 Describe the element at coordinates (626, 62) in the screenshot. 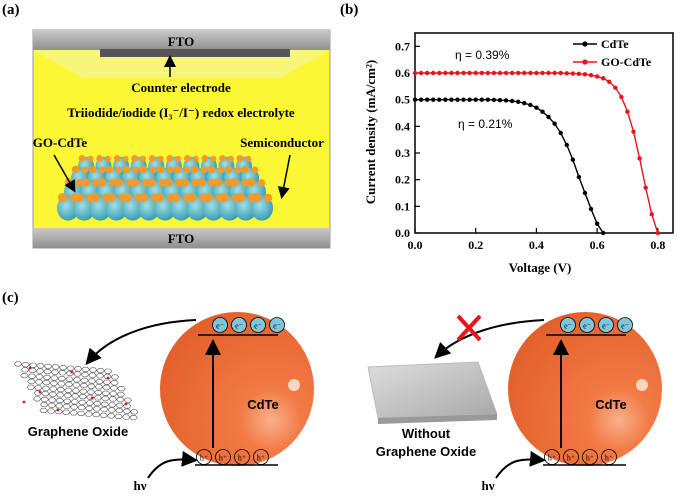

I see `legend-label: GO-CdTe` at that location.